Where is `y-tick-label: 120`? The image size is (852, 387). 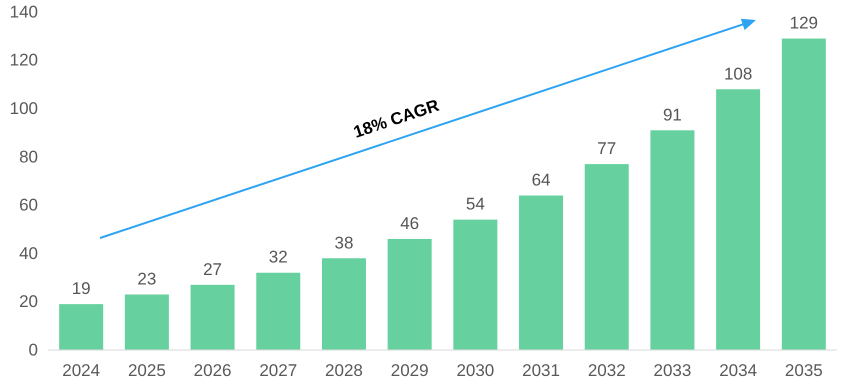
y-tick-label: 120 is located at coordinates (24, 60).